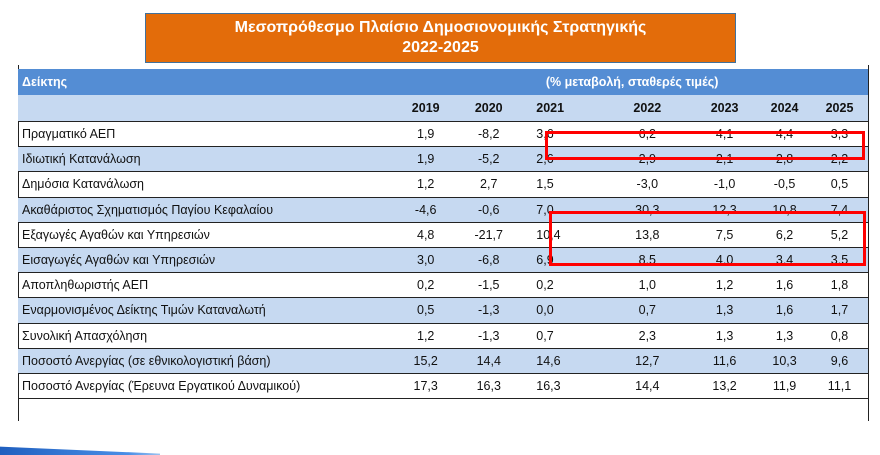 This screenshot has width=880, height=455. I want to click on indicator-header: Δείκτης, so click(207, 82).